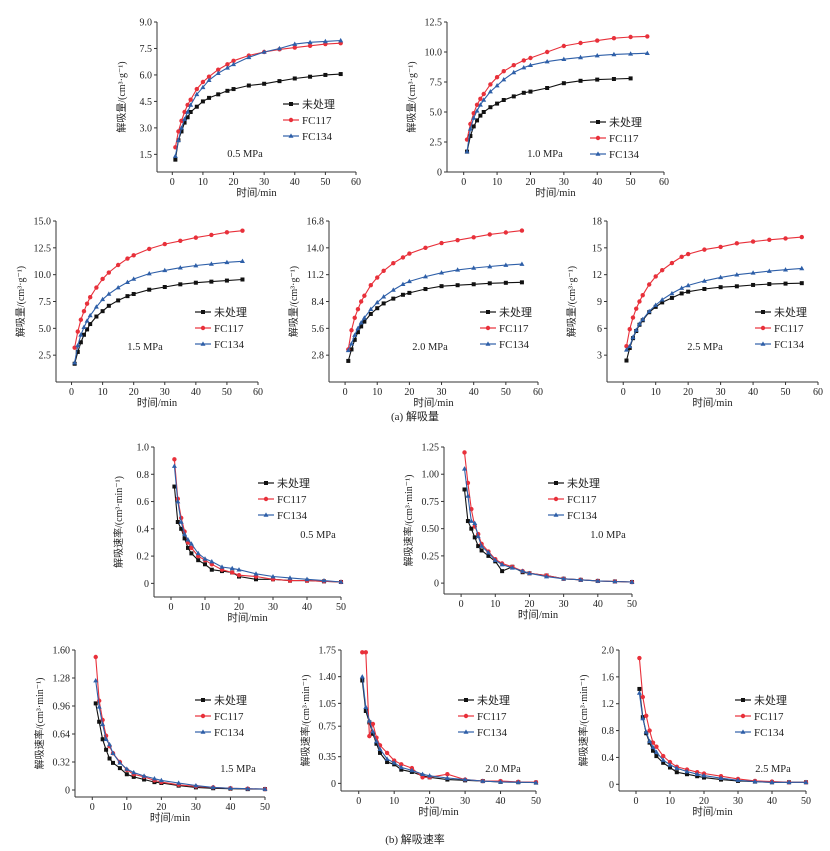 This screenshot has width=830, height=851. I want to click on pressure-label: 0.5 MPa, so click(318, 535).